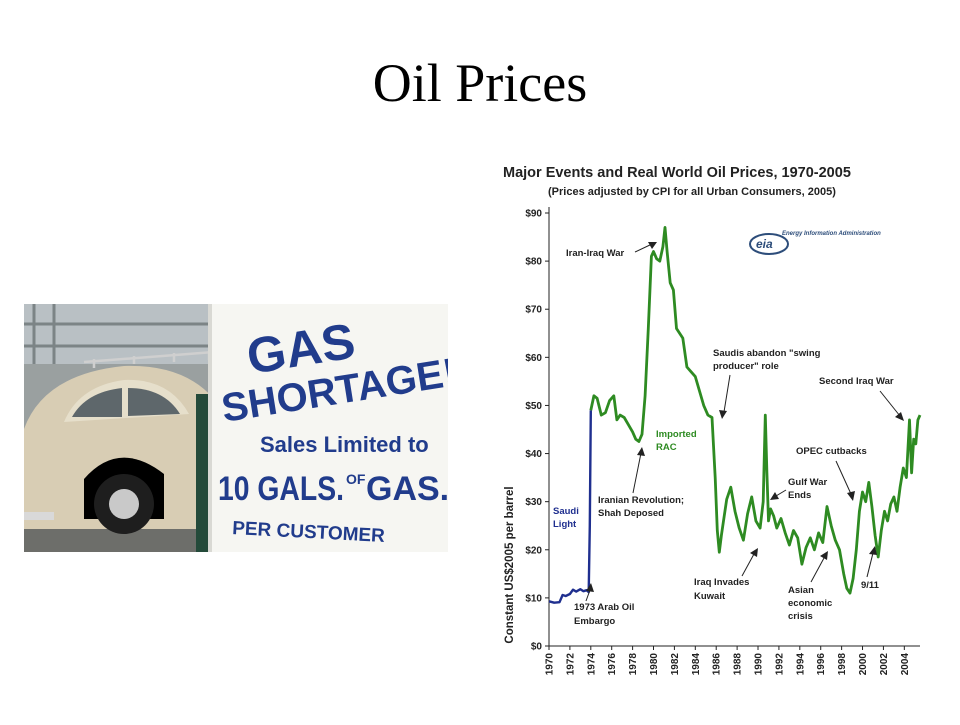 Image resolution: width=960 pixels, height=725 pixels. Describe the element at coordinates (510, 564) in the screenshot. I see `y-axis-label: Constant US$2005 per barrel` at that location.